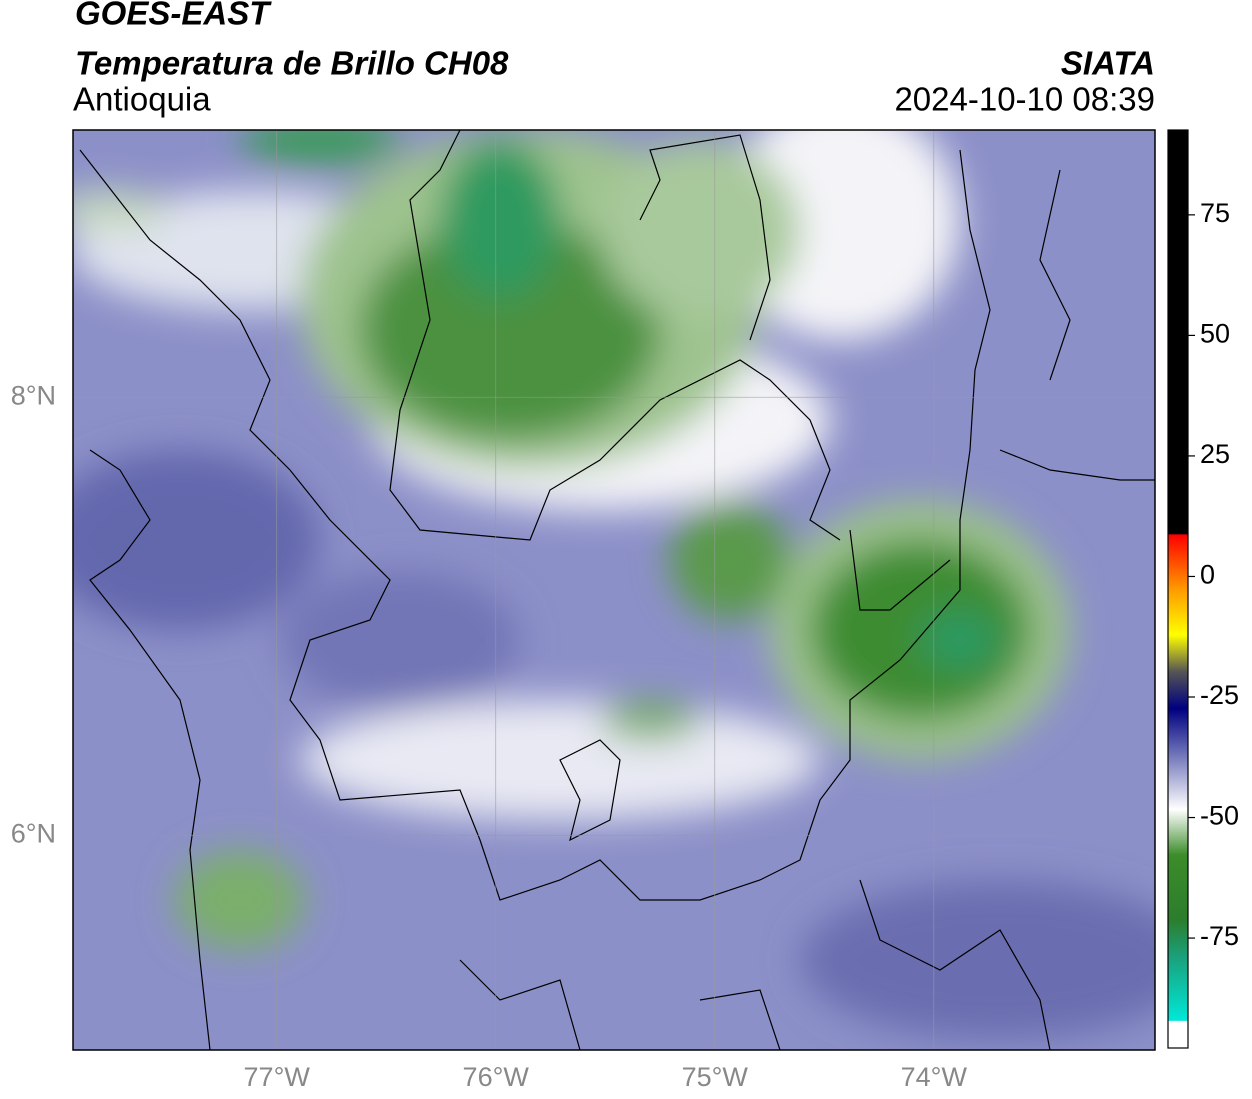 The height and width of the screenshot is (1099, 1252). Describe the element at coordinates (496, 1077) in the screenshot. I see `x-tick-label: 76°W` at that location.